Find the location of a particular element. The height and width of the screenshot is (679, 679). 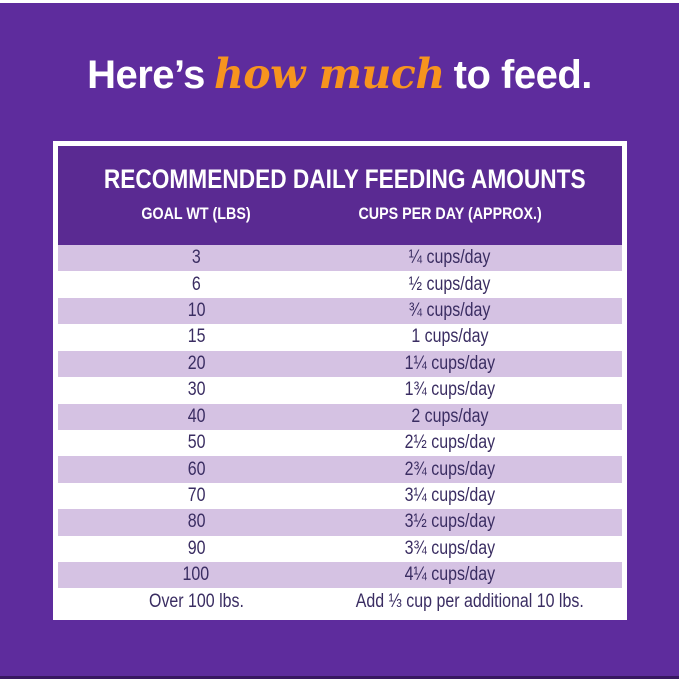

table-row: 30 1¾ cups/day is located at coordinates (340, 390).